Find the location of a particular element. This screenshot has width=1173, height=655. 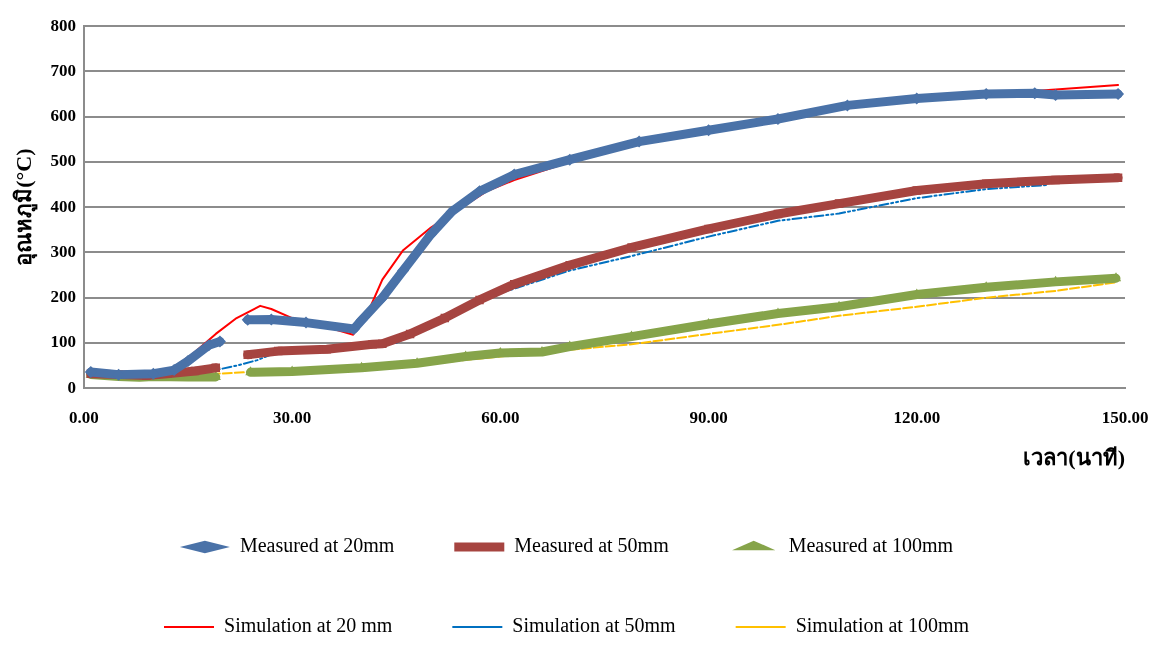

y-tick-label: 800 is located at coordinates (63, 25).